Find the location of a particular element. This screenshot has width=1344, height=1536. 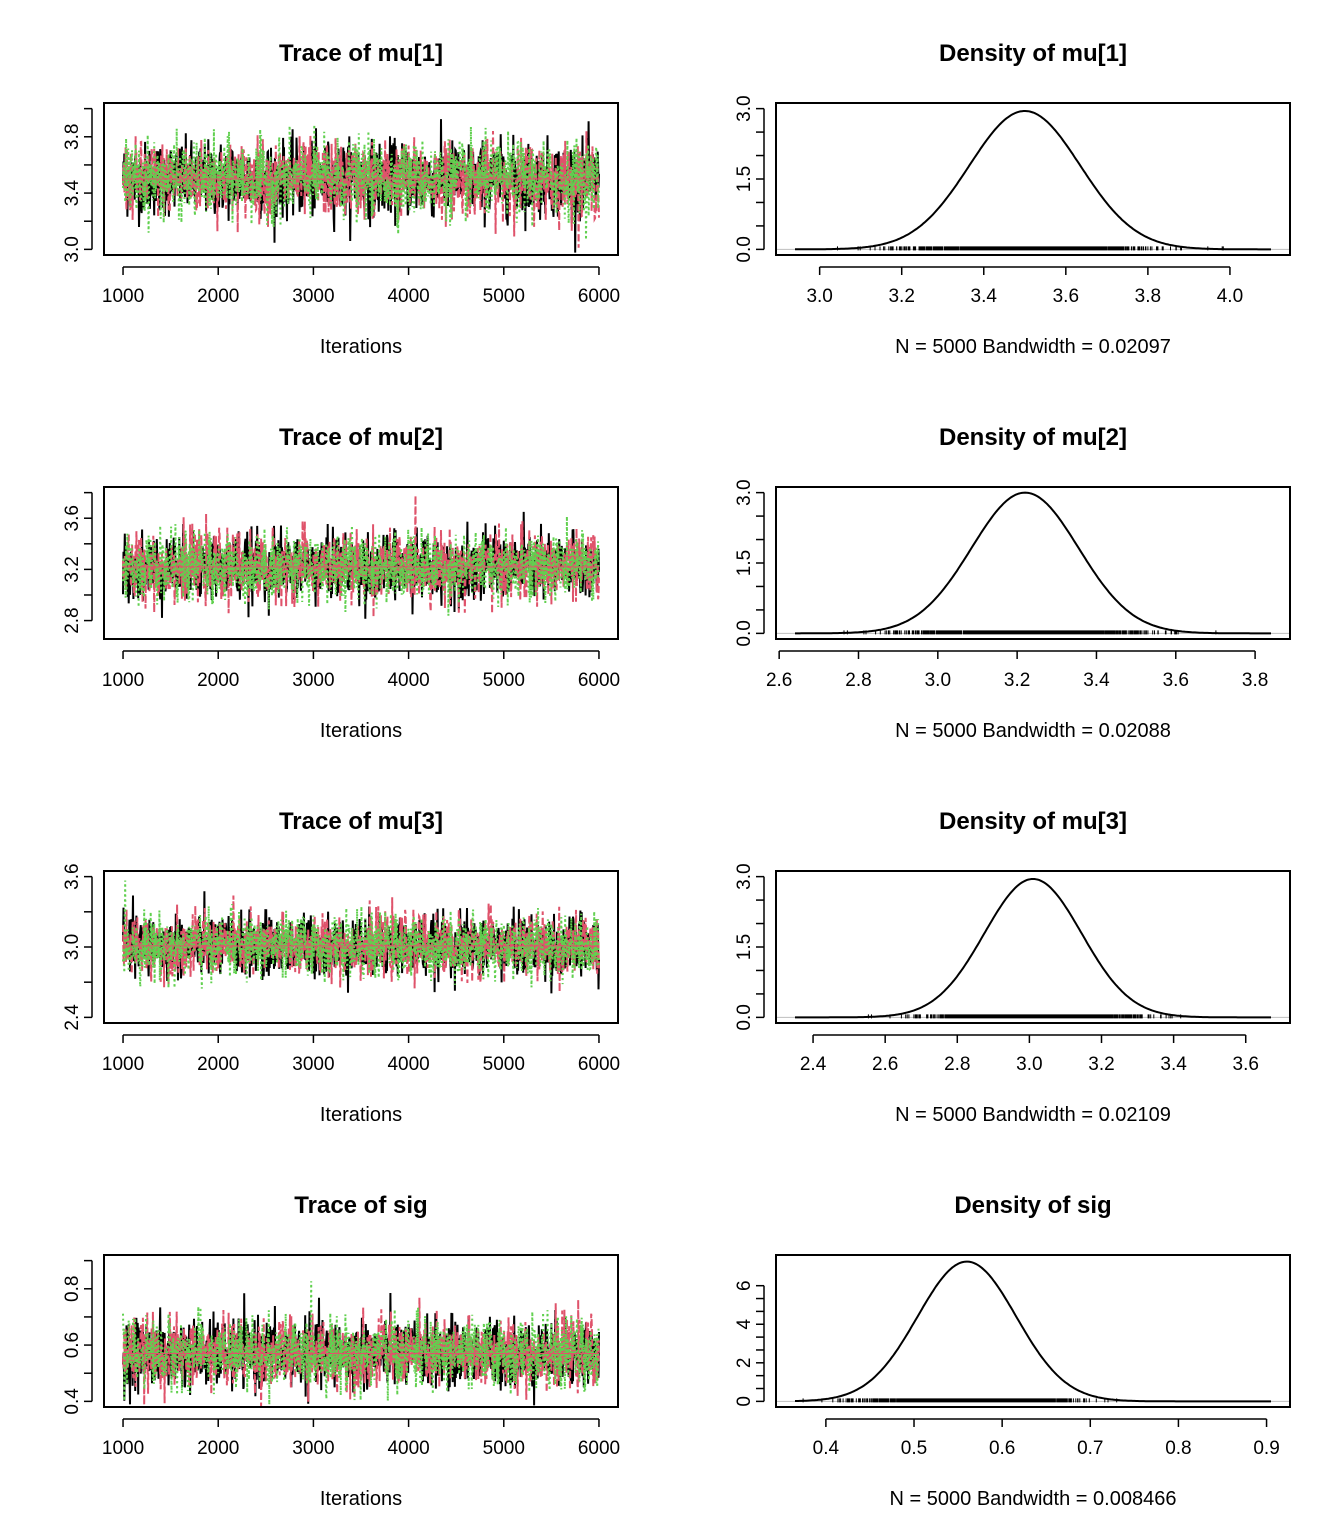

y-axis: 2.4 3.0 3.6 is located at coordinates (77, 947).